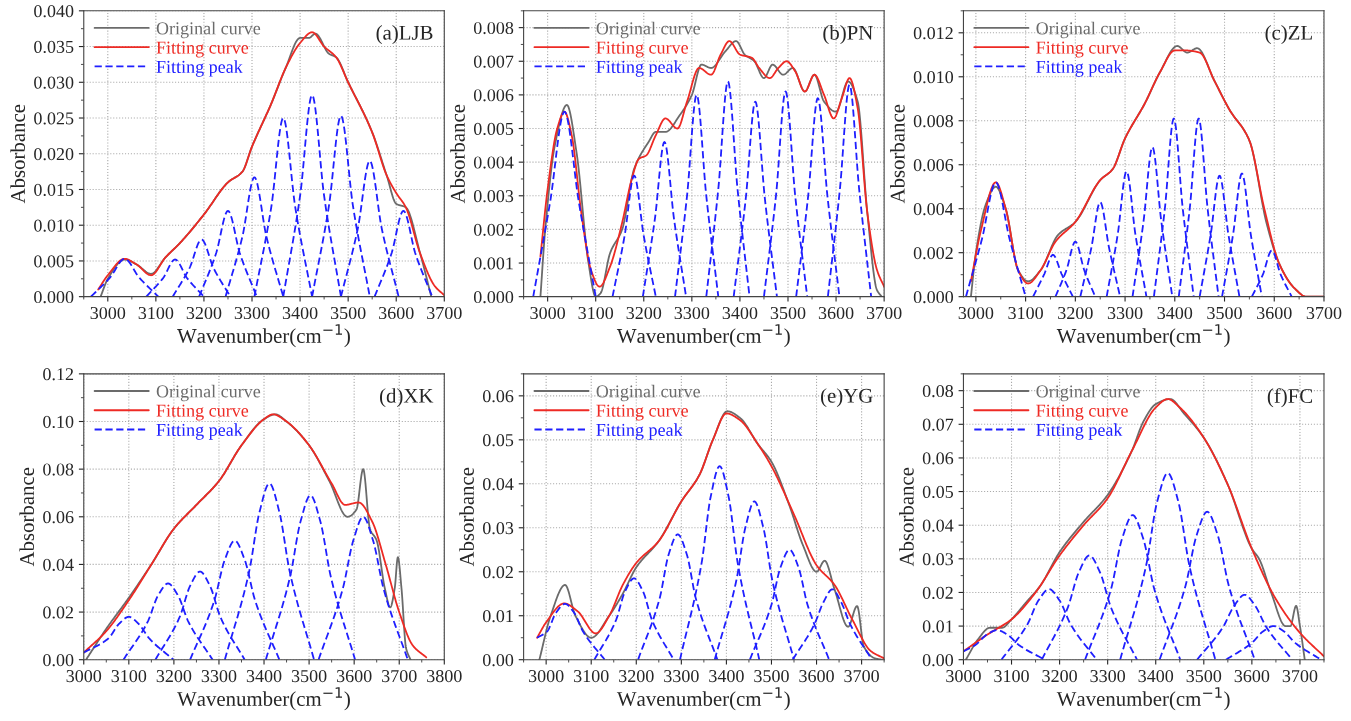  I want to click on y-tick-label: 0.05, so click(938, 492).